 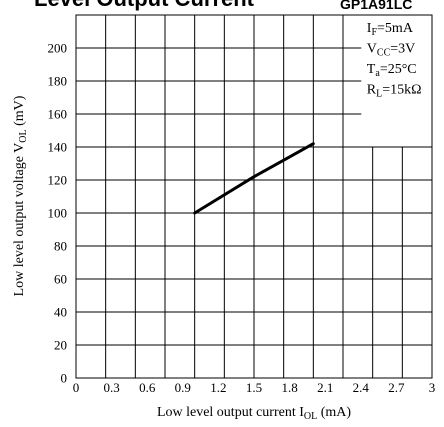 What do you see at coordinates (58, 81) in the screenshot?
I see `y-tick-label: 180` at bounding box center [58, 81].